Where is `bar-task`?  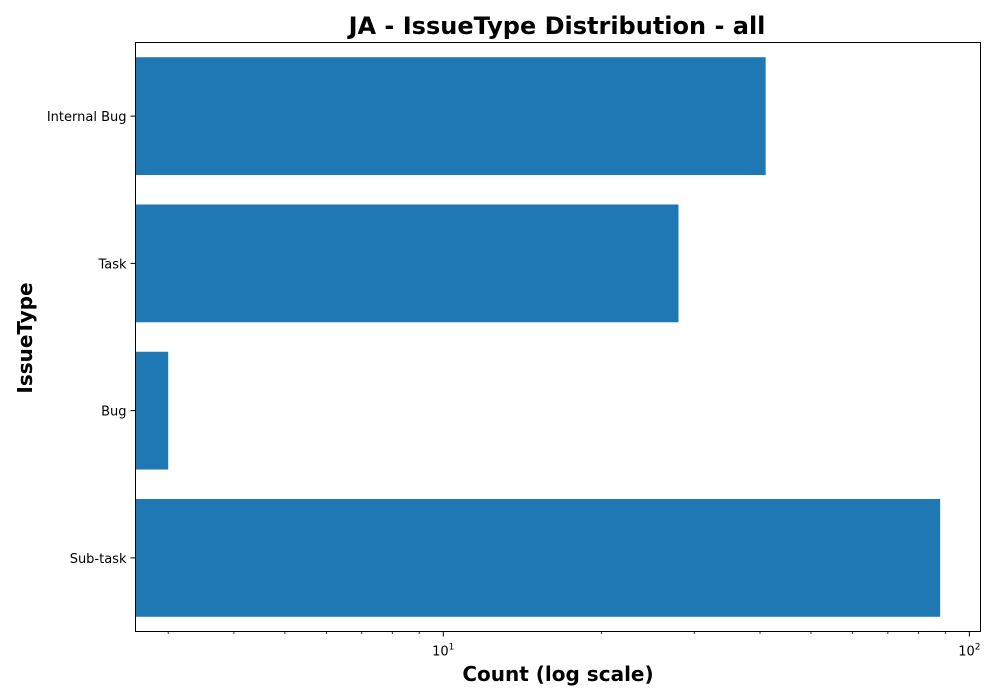
bar-task is located at coordinates (407, 263).